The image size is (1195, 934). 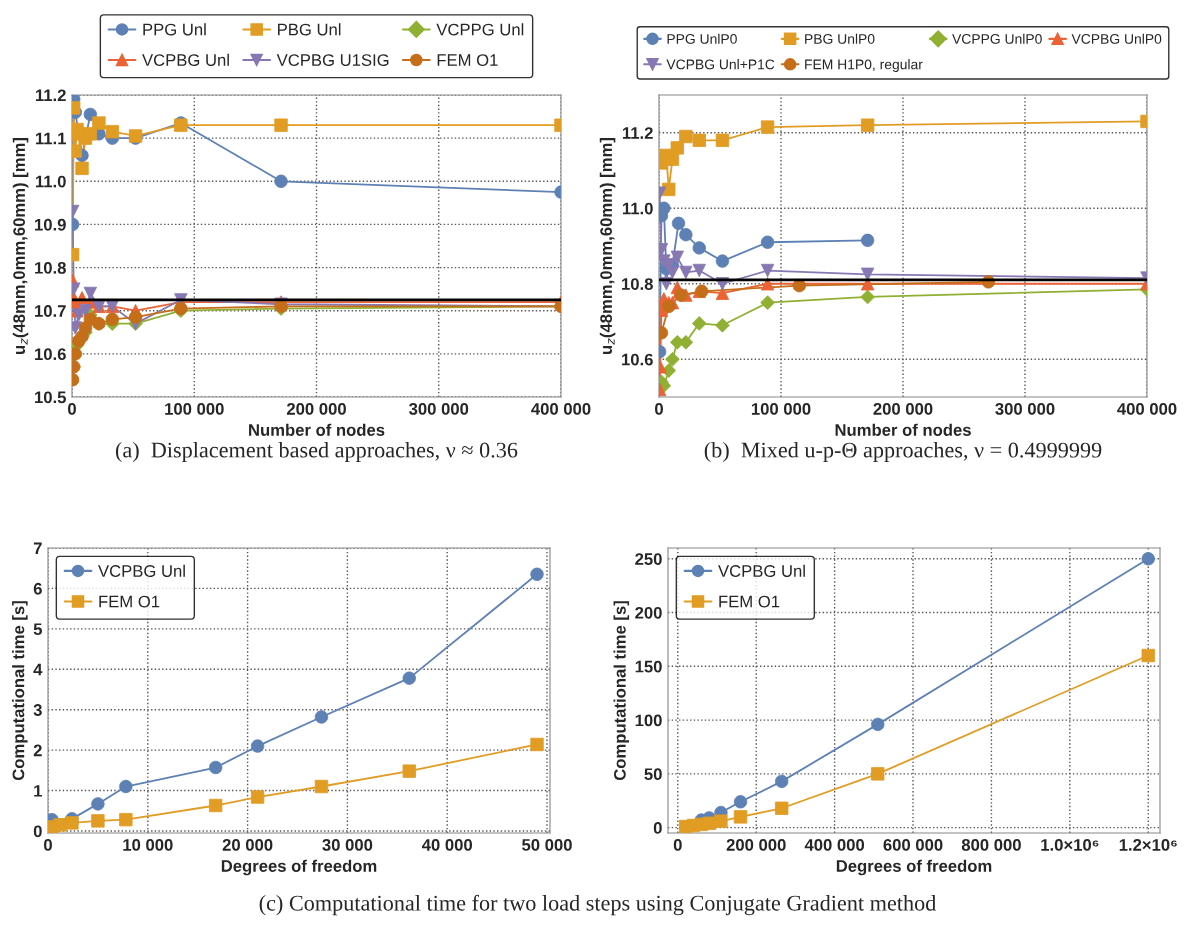 What do you see at coordinates (447, 845) in the screenshot?
I see `x-tick-label: 40 000` at bounding box center [447, 845].